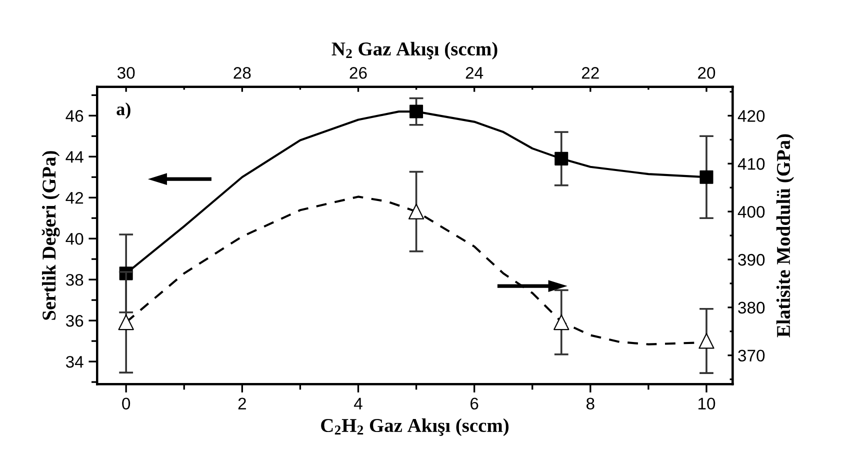 This screenshot has width=844, height=465. Describe the element at coordinates (126, 404) in the screenshot. I see `x-tick-label: 0` at that location.